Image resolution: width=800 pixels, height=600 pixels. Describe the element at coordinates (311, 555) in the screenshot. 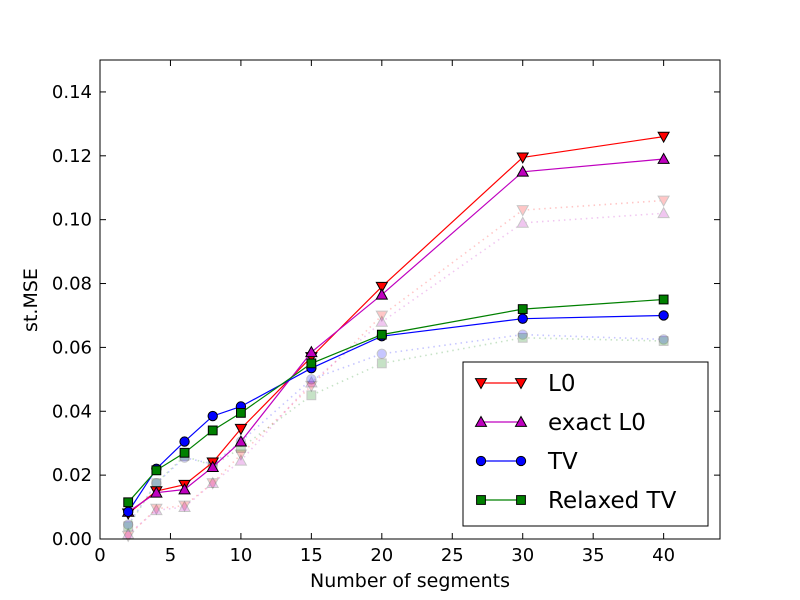

I see `x-tick-label: 15` at that location.